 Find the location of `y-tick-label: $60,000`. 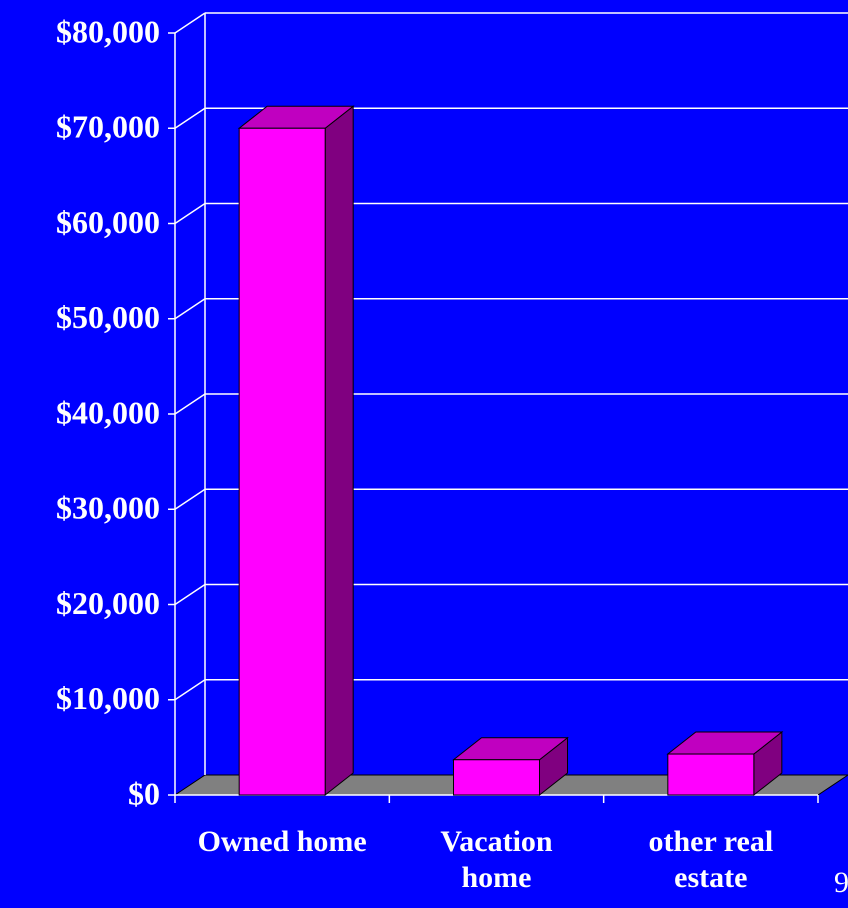

y-tick-label: $60,000 is located at coordinates (108, 222).